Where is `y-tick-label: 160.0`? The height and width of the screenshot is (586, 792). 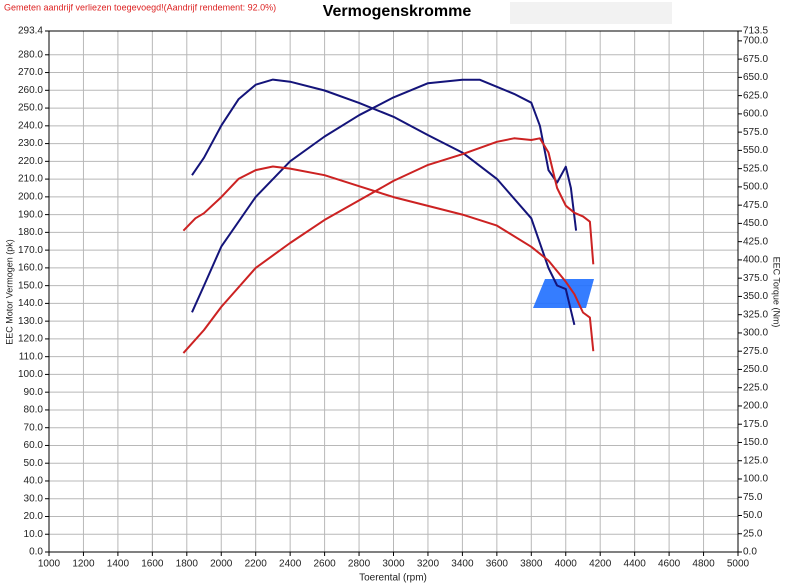
y-tick-label: 160.0 is located at coordinates (30, 268).